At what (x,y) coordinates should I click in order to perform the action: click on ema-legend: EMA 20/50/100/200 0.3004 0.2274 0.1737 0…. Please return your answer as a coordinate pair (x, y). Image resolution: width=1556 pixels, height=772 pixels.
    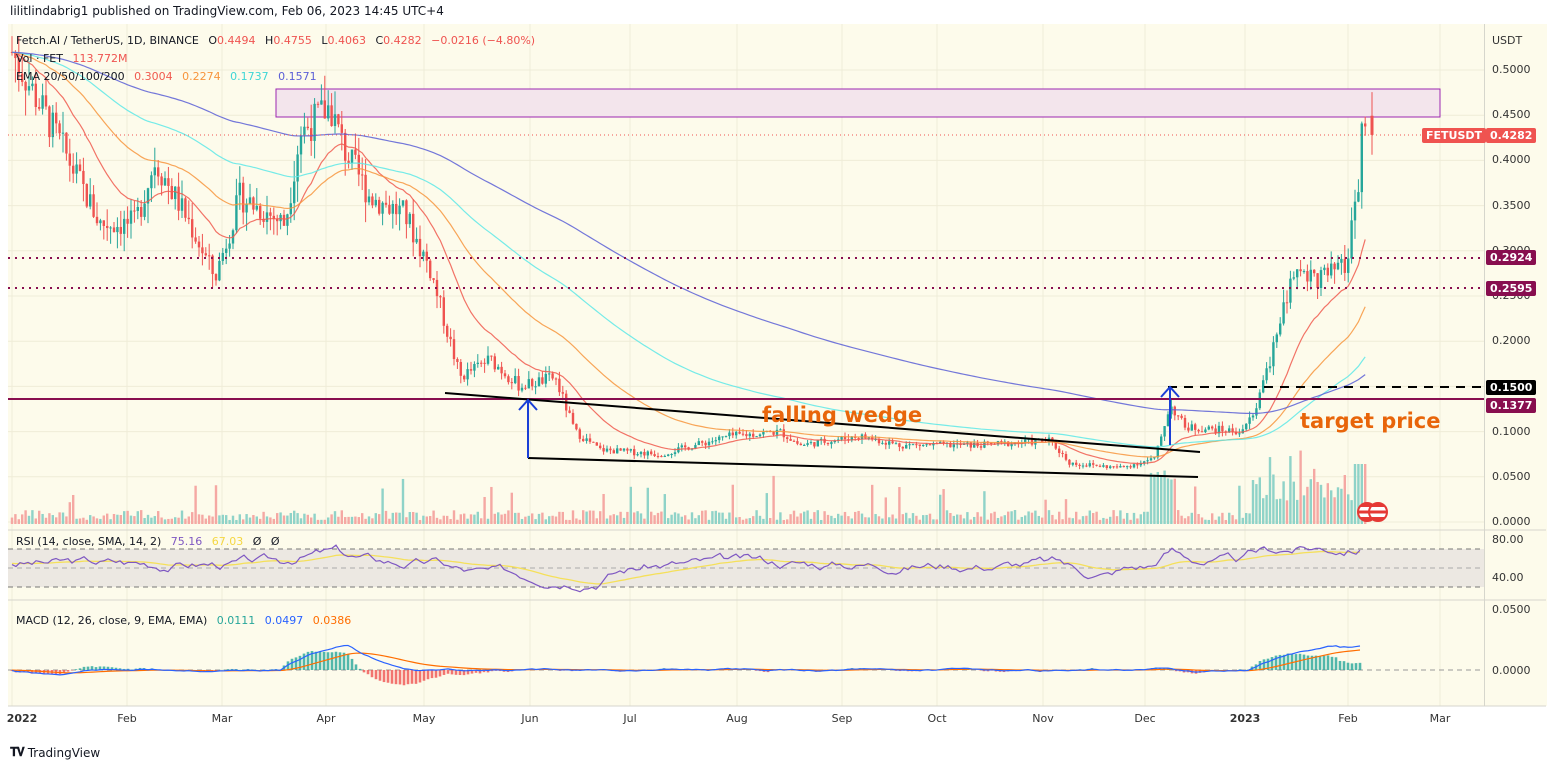
    Looking at the image, I should click on (166, 76).